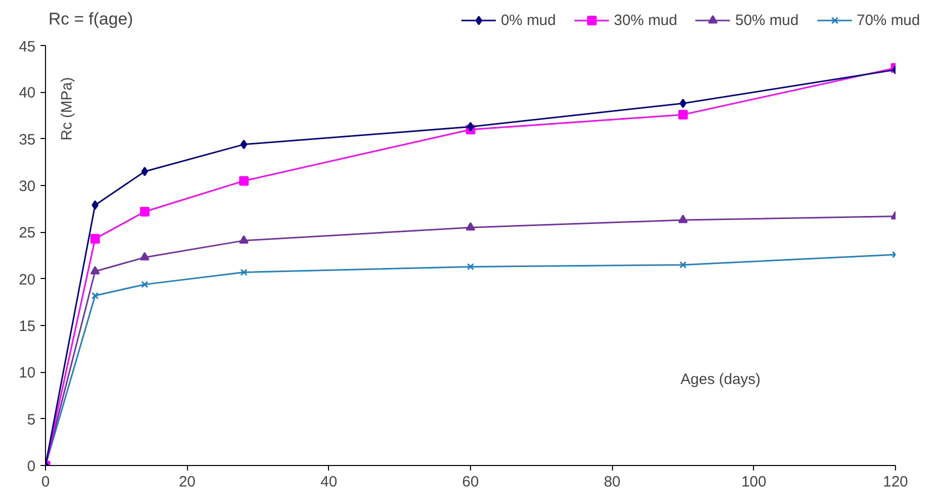 The image size is (926, 502). I want to click on x-tick-label: 120, so click(895, 482).